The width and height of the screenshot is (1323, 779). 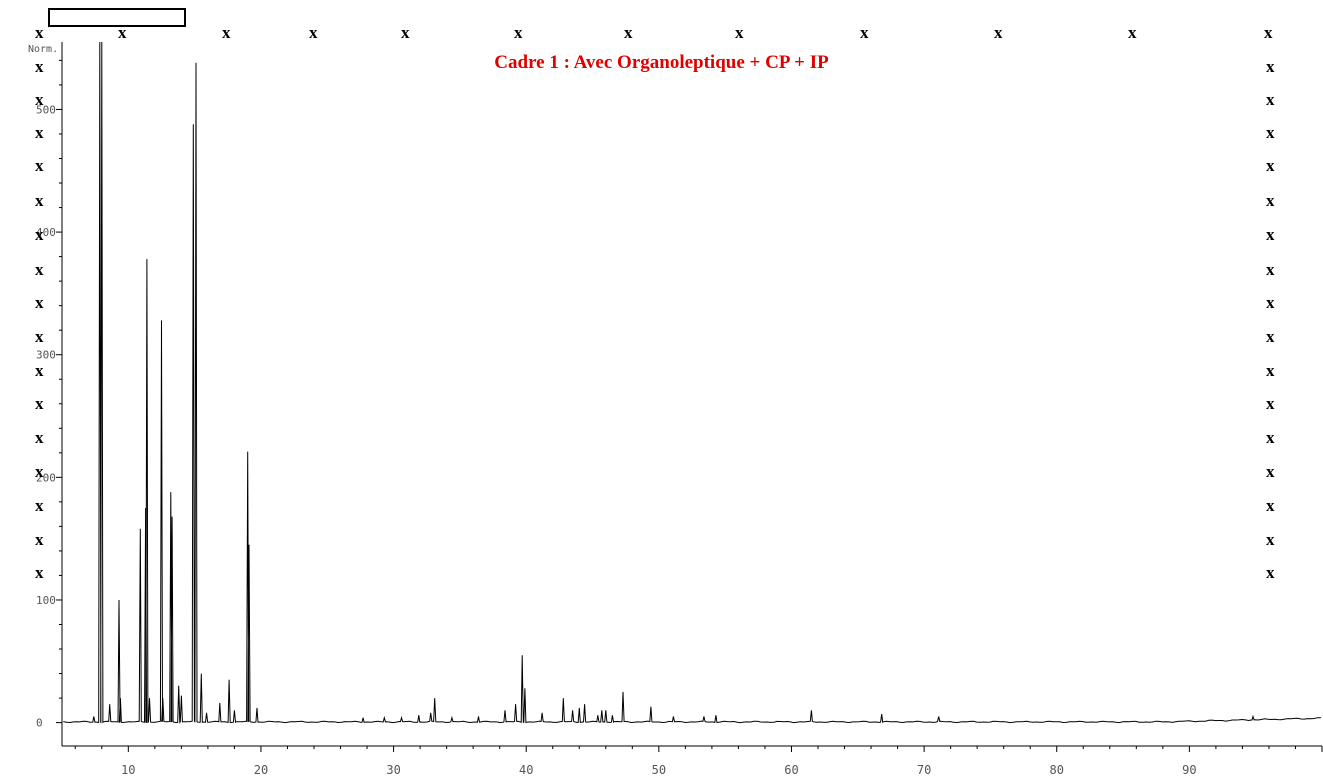 I want to click on frame-label-box, so click(x=117, y=17).